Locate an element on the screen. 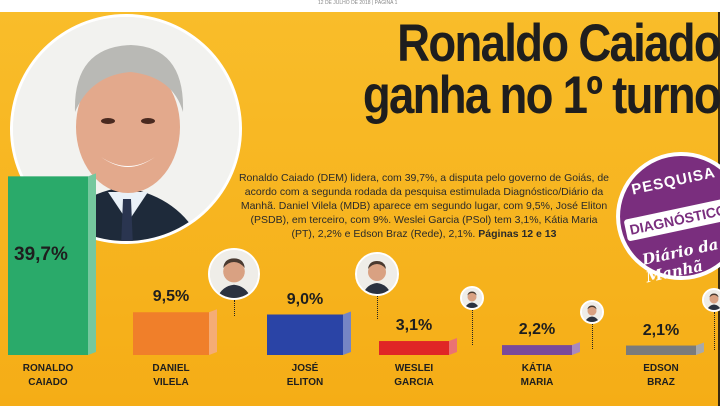  bar-value-label-2: 9,5% is located at coordinates (171, 297).